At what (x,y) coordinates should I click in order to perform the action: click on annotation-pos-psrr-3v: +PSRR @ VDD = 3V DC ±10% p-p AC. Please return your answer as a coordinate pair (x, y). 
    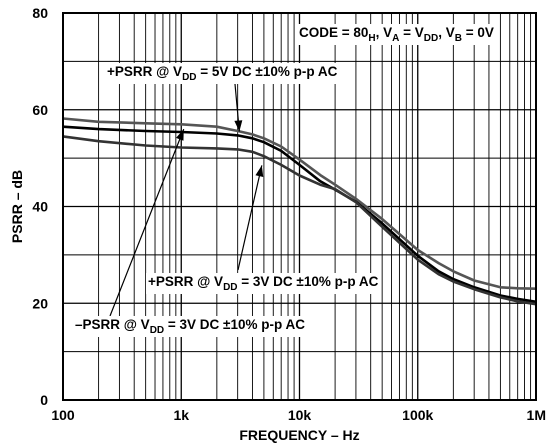
    Looking at the image, I should click on (263, 229).